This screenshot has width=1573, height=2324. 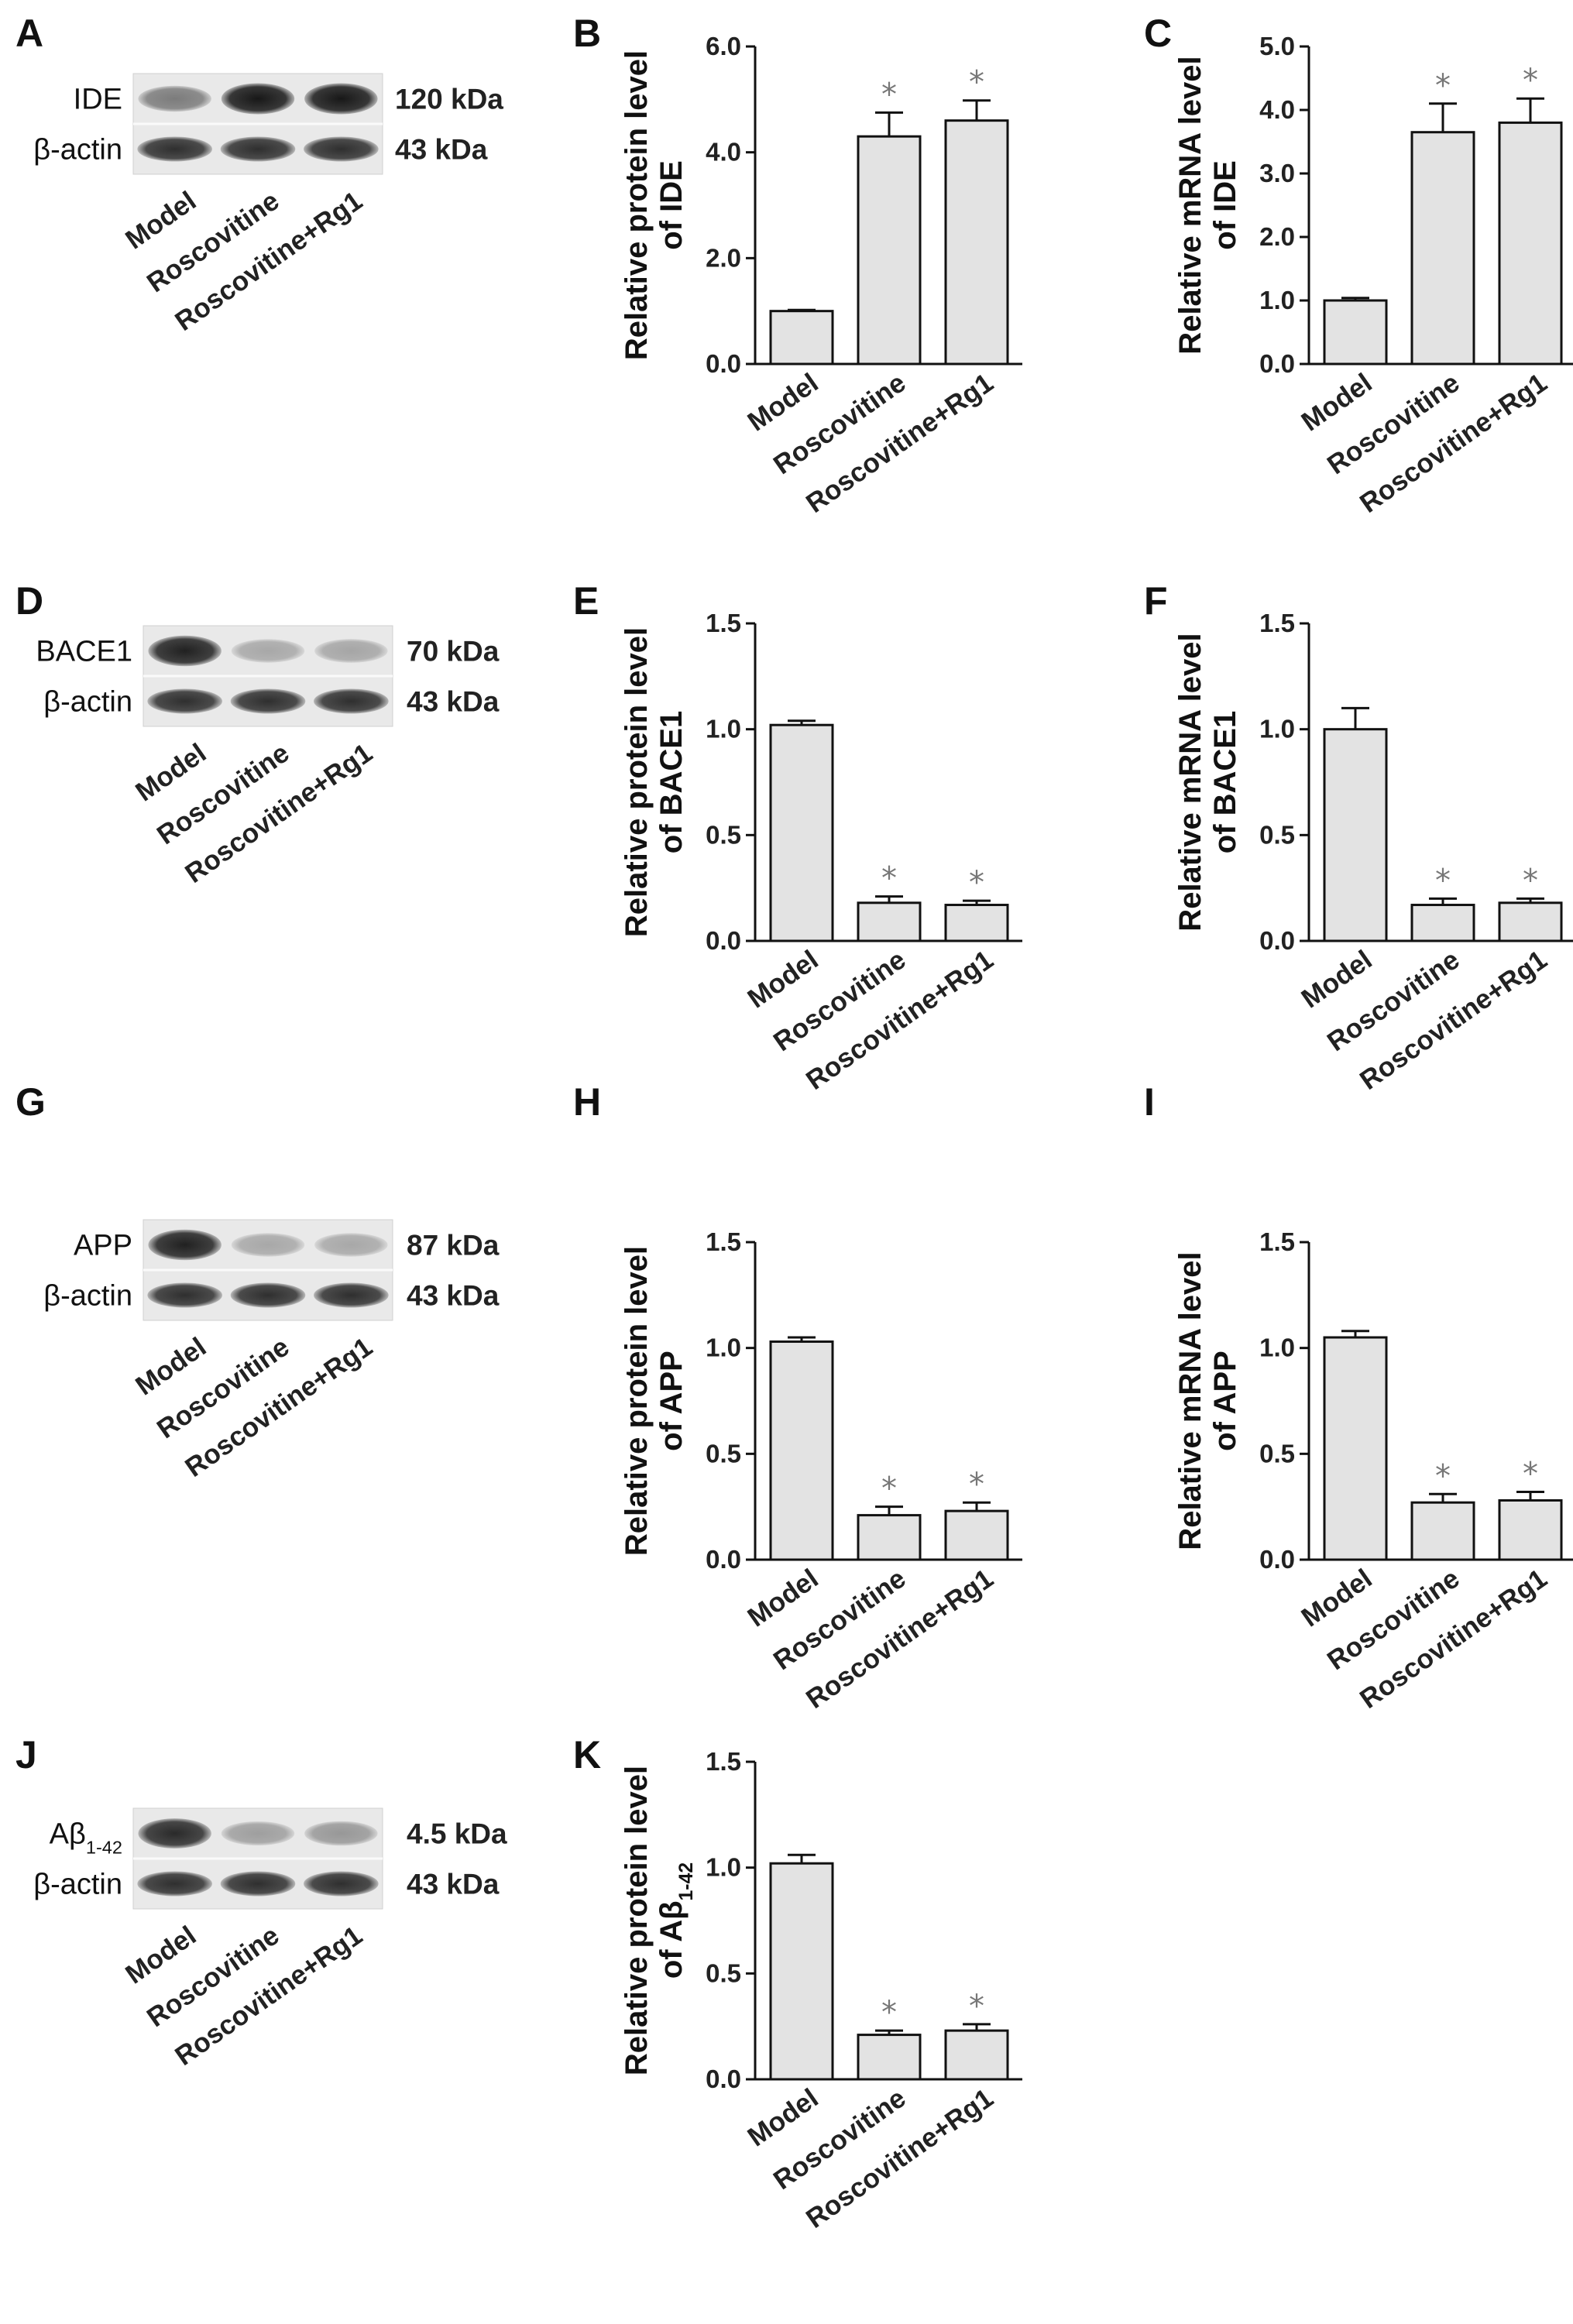 I want to click on y-tick-label: 6.0, so click(x=723, y=46).